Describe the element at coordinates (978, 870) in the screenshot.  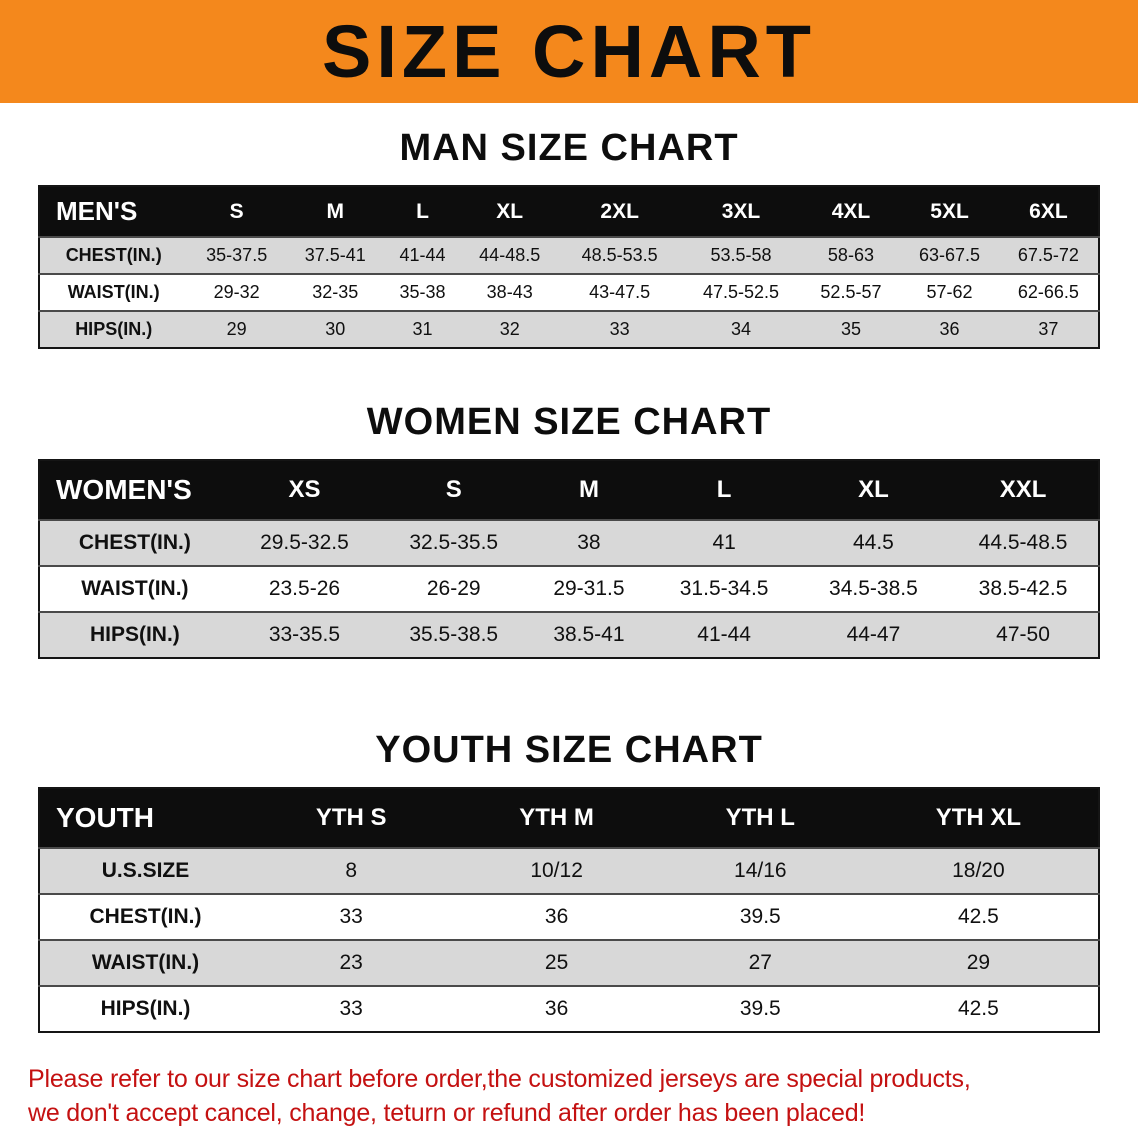
I see `value-cell: 18/20` at that location.